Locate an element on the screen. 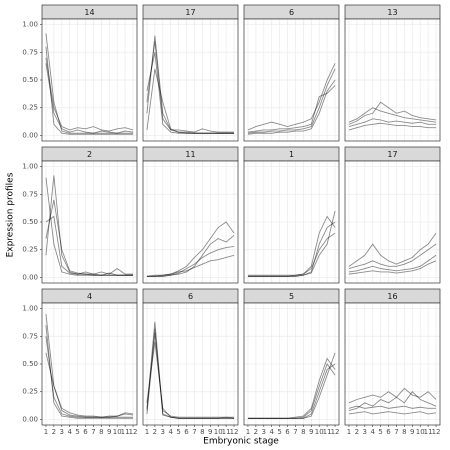 The image size is (450, 450). facet-title: 11 is located at coordinates (190, 154).